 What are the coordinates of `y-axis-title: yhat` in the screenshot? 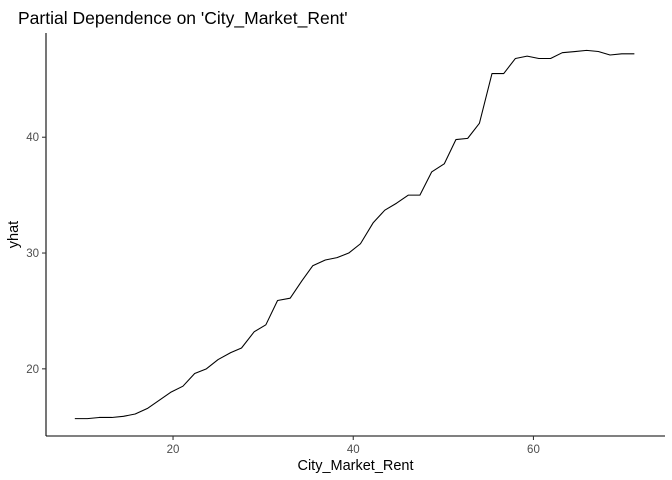 It's located at (14, 234).